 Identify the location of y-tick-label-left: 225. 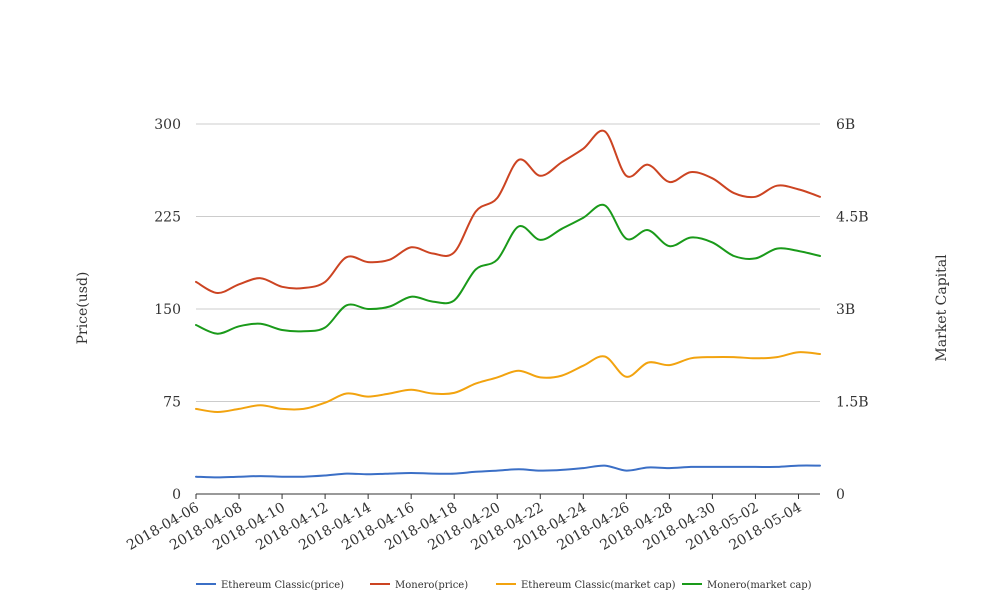
(167, 218).